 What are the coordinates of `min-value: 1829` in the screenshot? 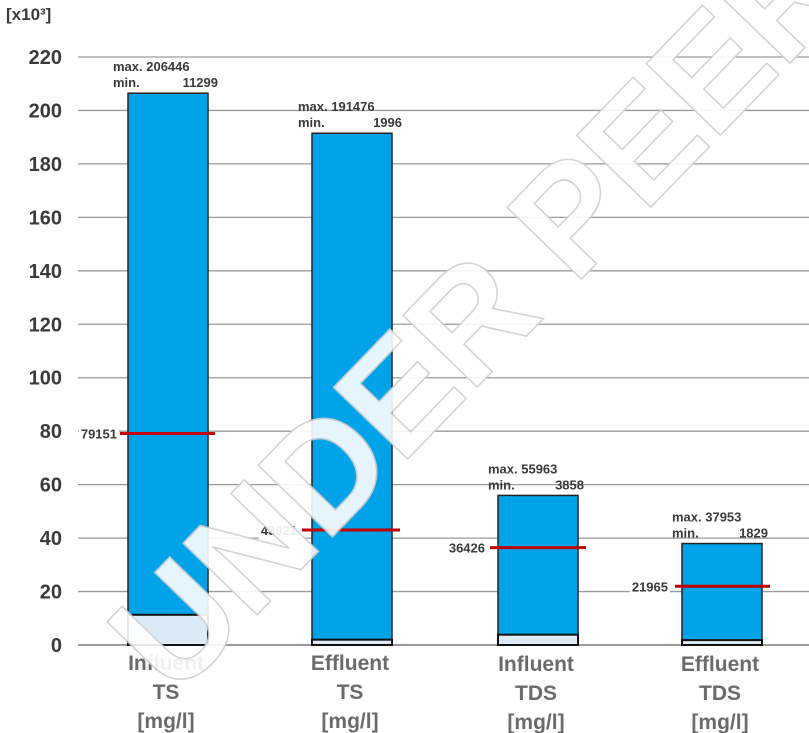 It's located at (753, 533).